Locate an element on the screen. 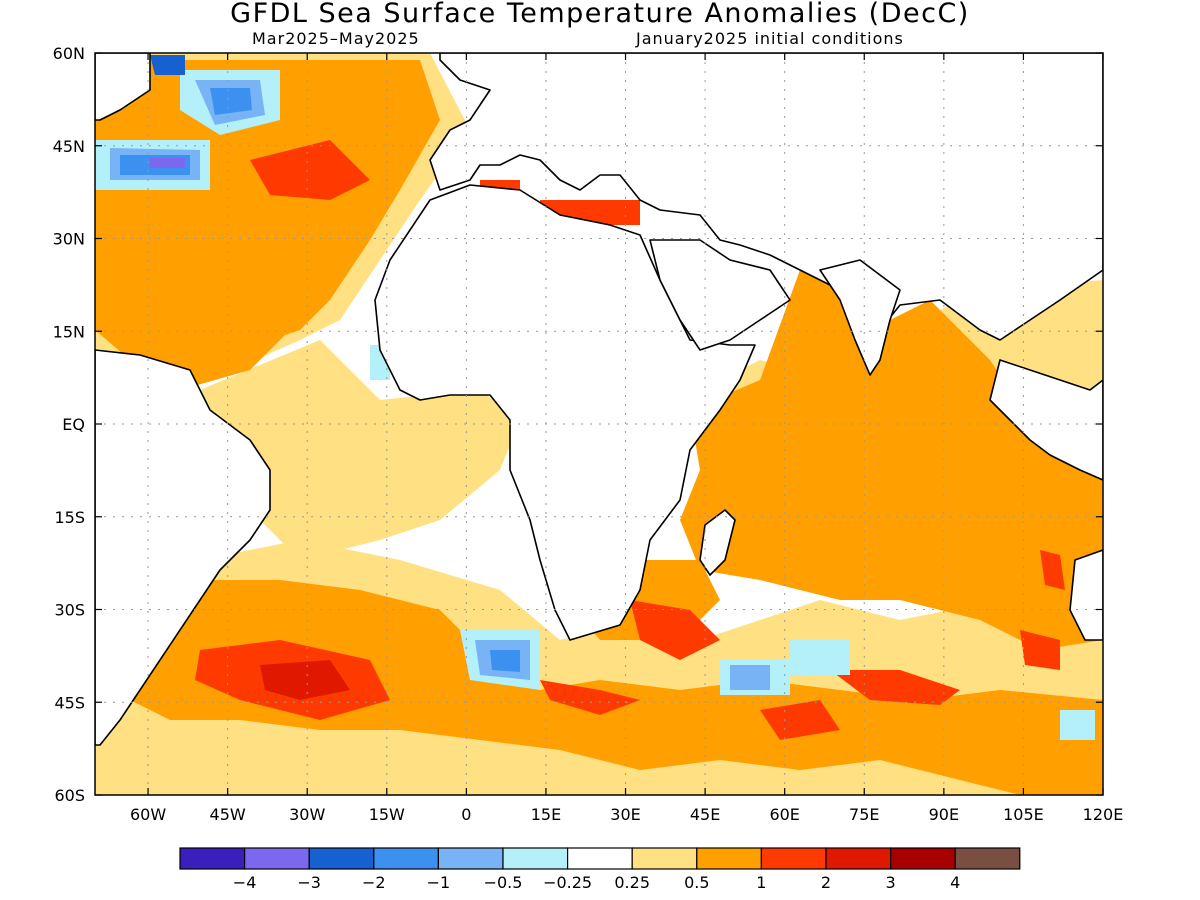 The image size is (1200, 900). south-america-landmass is located at coordinates (183, 547).